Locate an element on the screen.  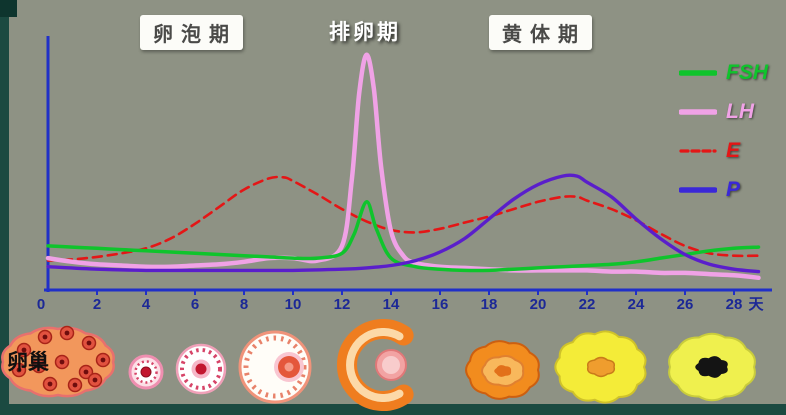
granulosa-ring is located at coordinates (201, 369).